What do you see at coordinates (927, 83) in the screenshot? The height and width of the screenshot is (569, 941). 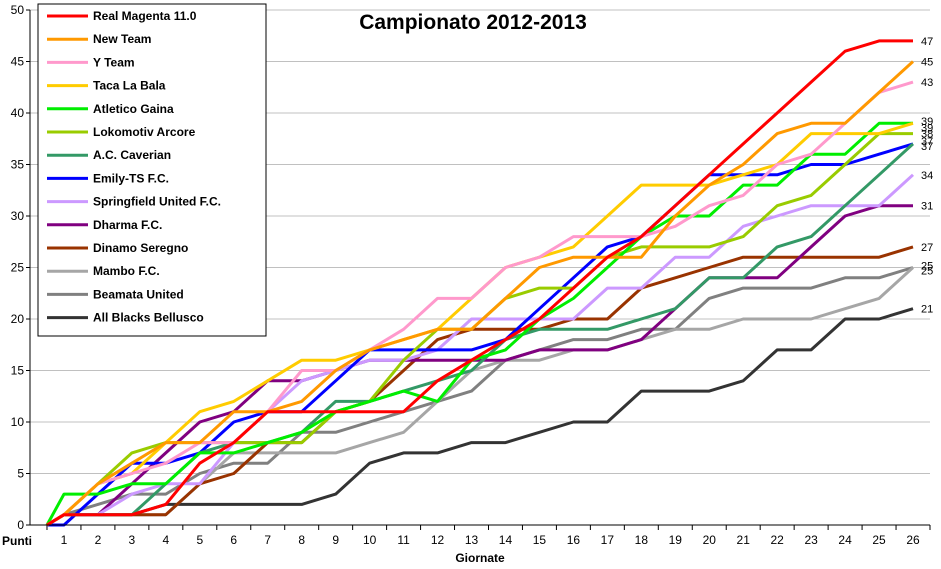 I see `end-value-label: 43` at bounding box center [927, 83].